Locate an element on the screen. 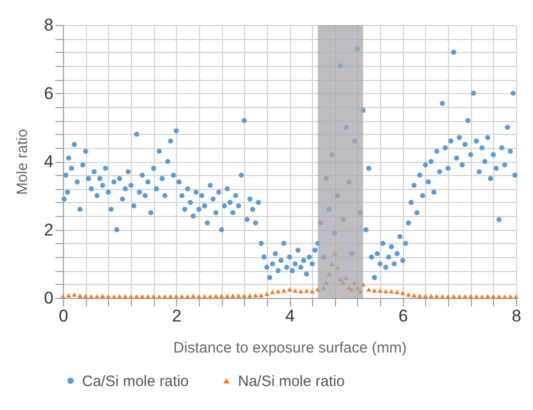  y-tick-label: 6 is located at coordinates (49, 93).